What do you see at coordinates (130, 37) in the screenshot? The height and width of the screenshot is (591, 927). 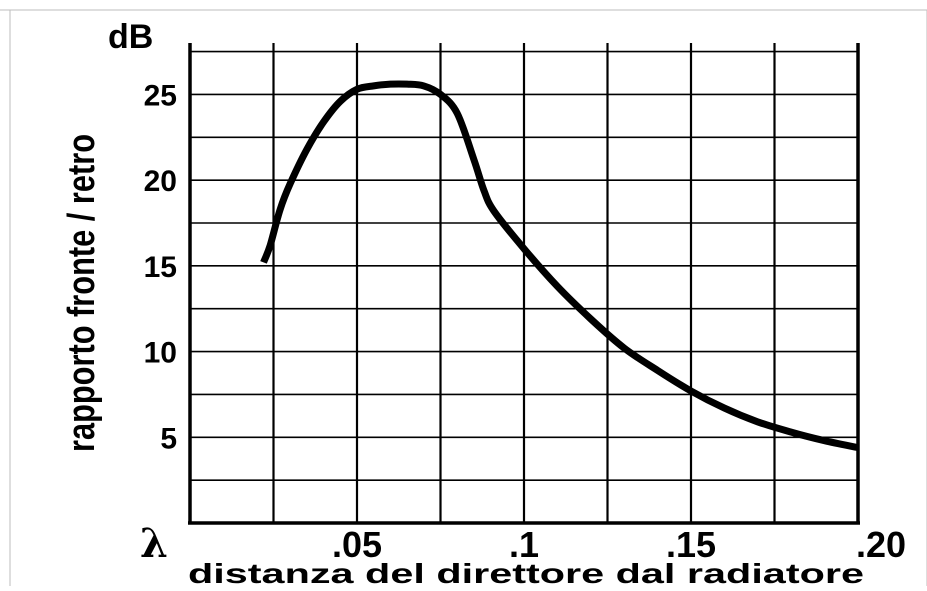 I see `y-unit-label: dB` at bounding box center [130, 37].